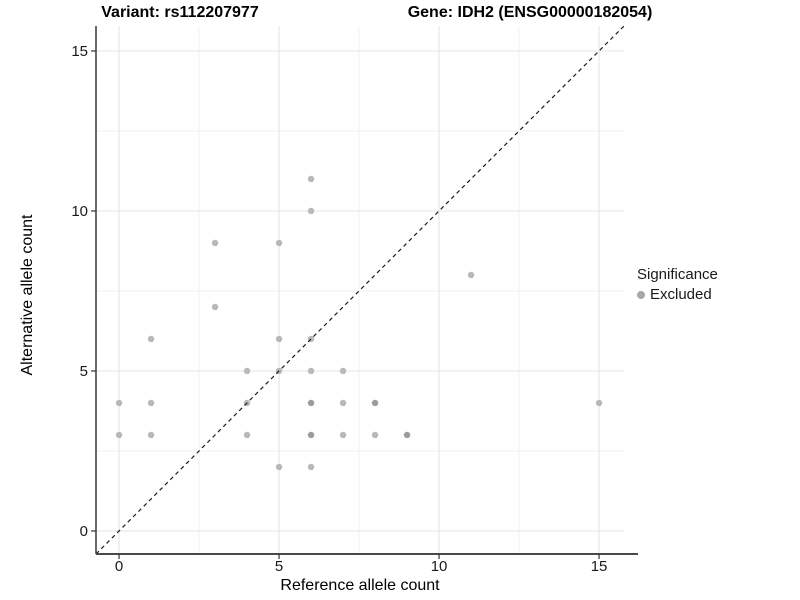 Image resolution: width=800 pixels, height=600 pixels. I want to click on legend-item-excluded: Excluded, so click(677, 294).